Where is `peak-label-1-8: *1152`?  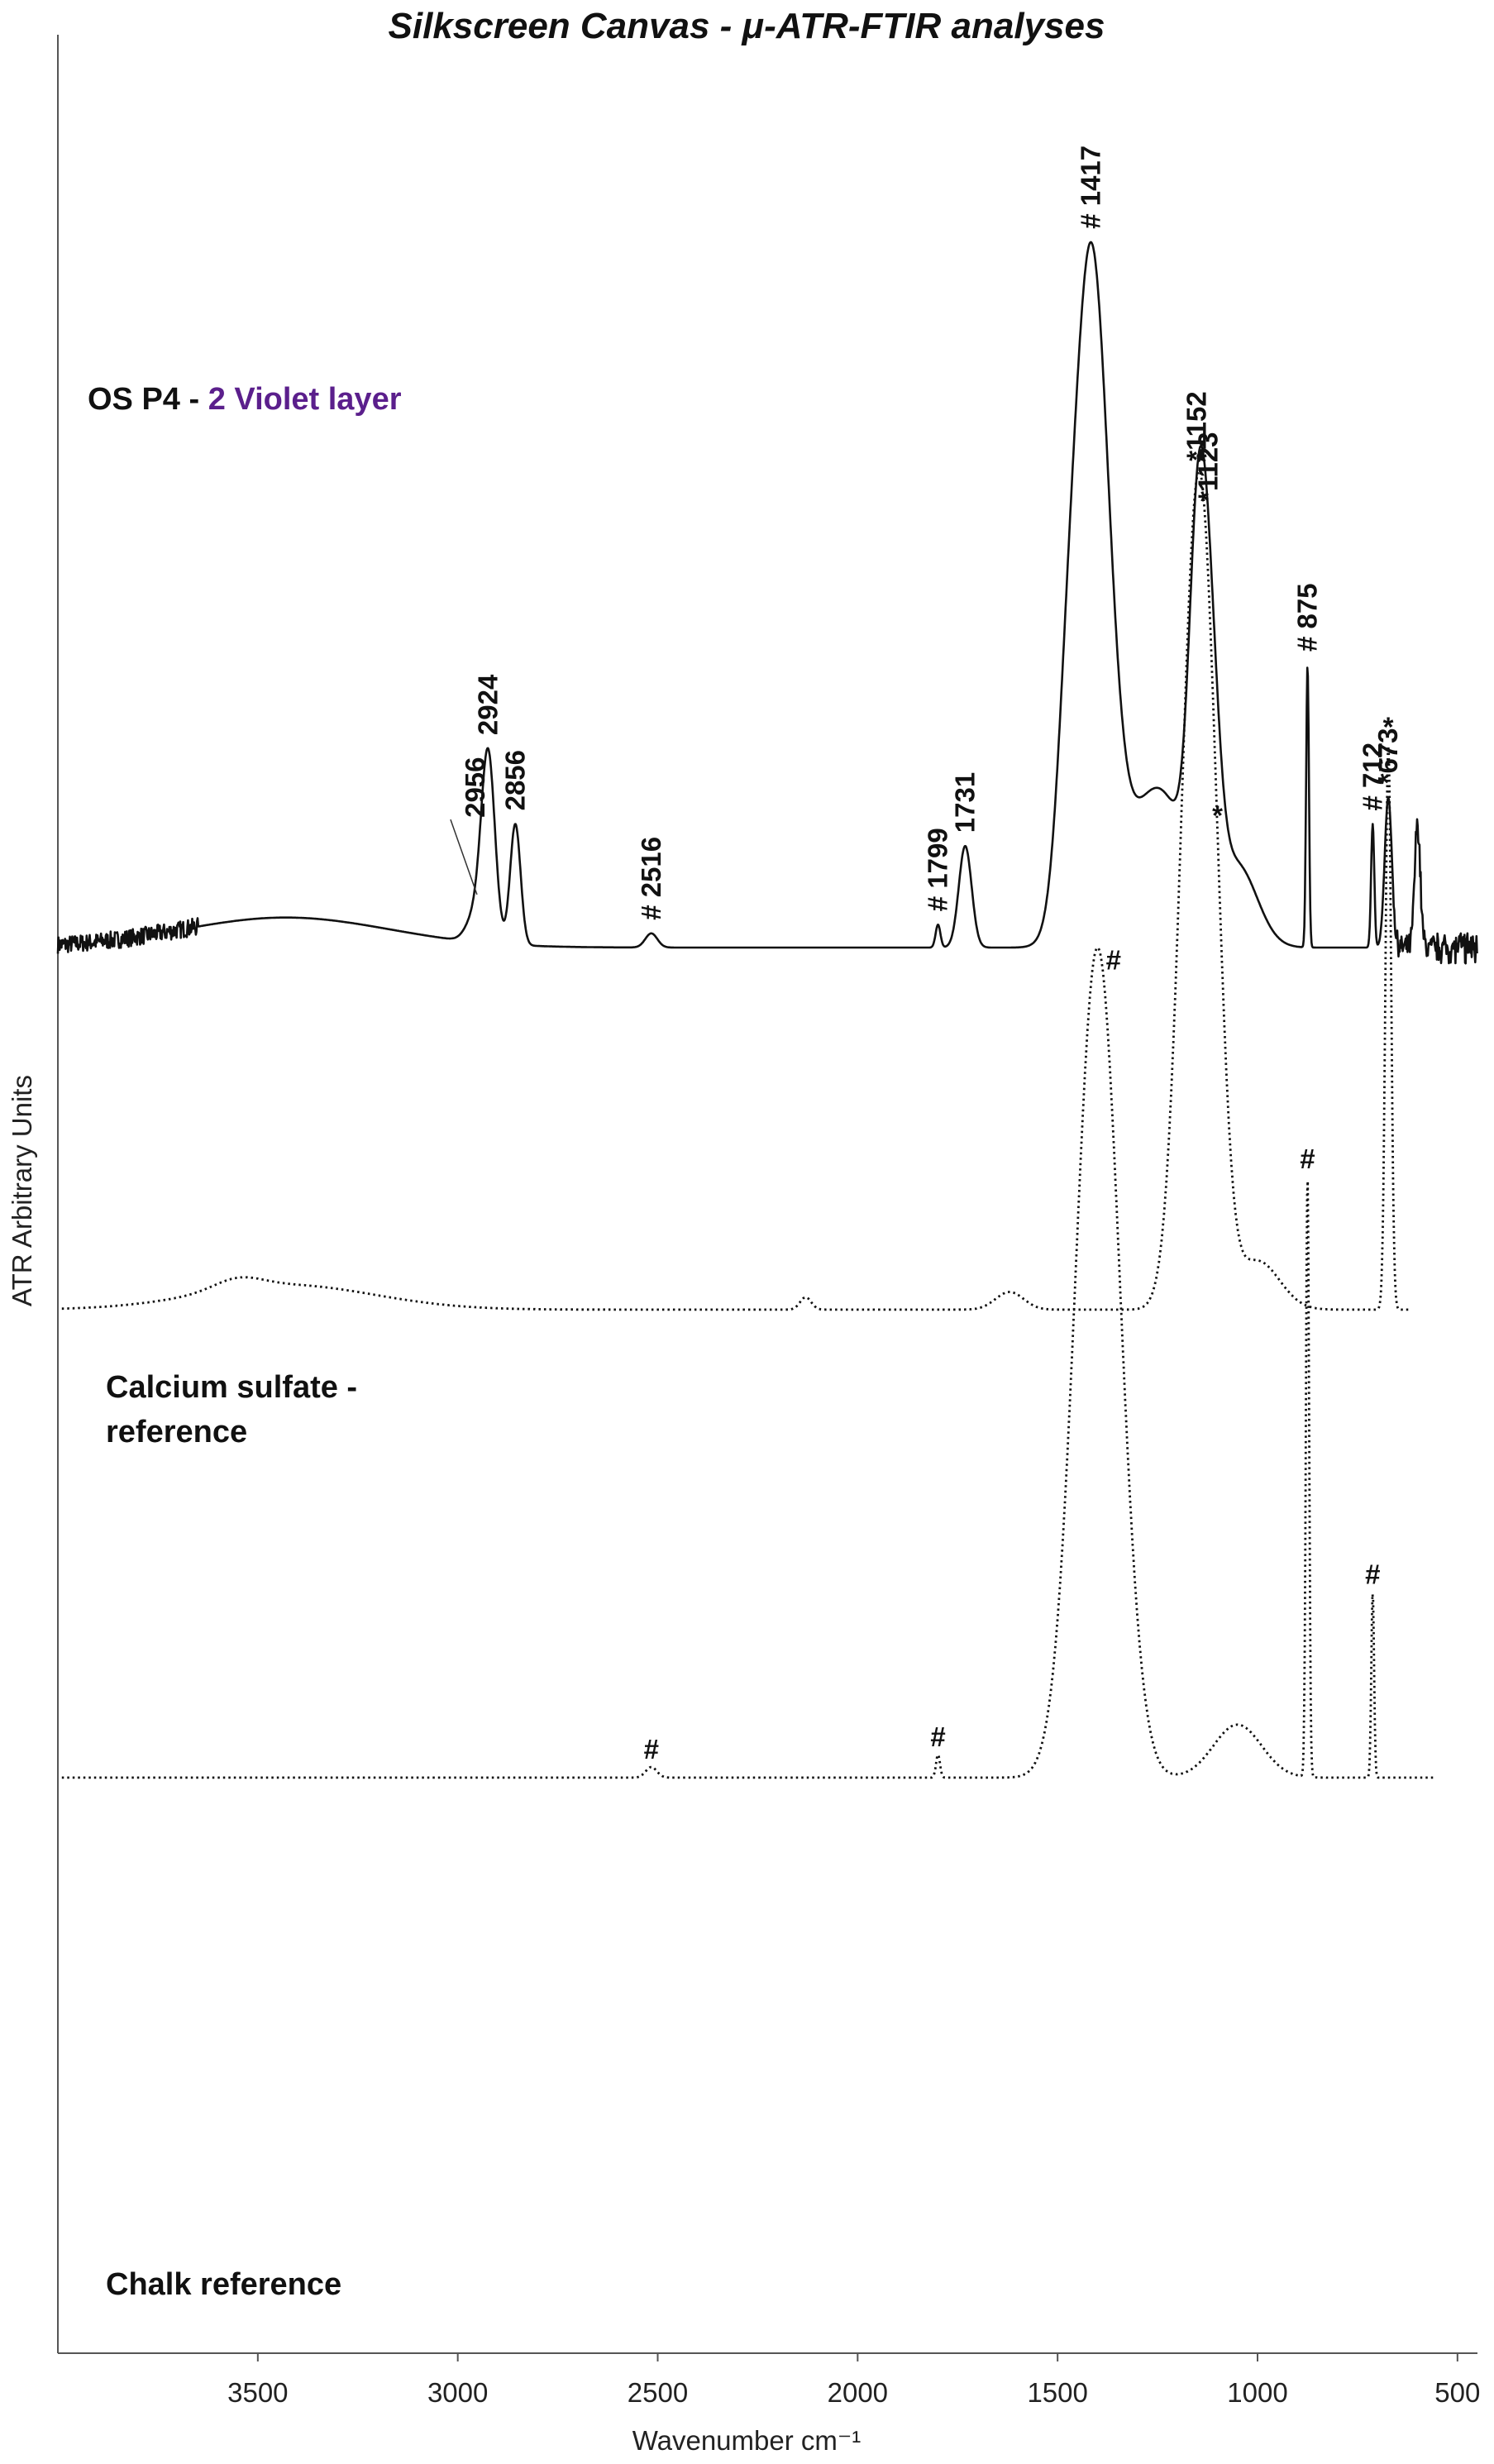
peak-label-1-8: *1152 is located at coordinates (1196, 426).